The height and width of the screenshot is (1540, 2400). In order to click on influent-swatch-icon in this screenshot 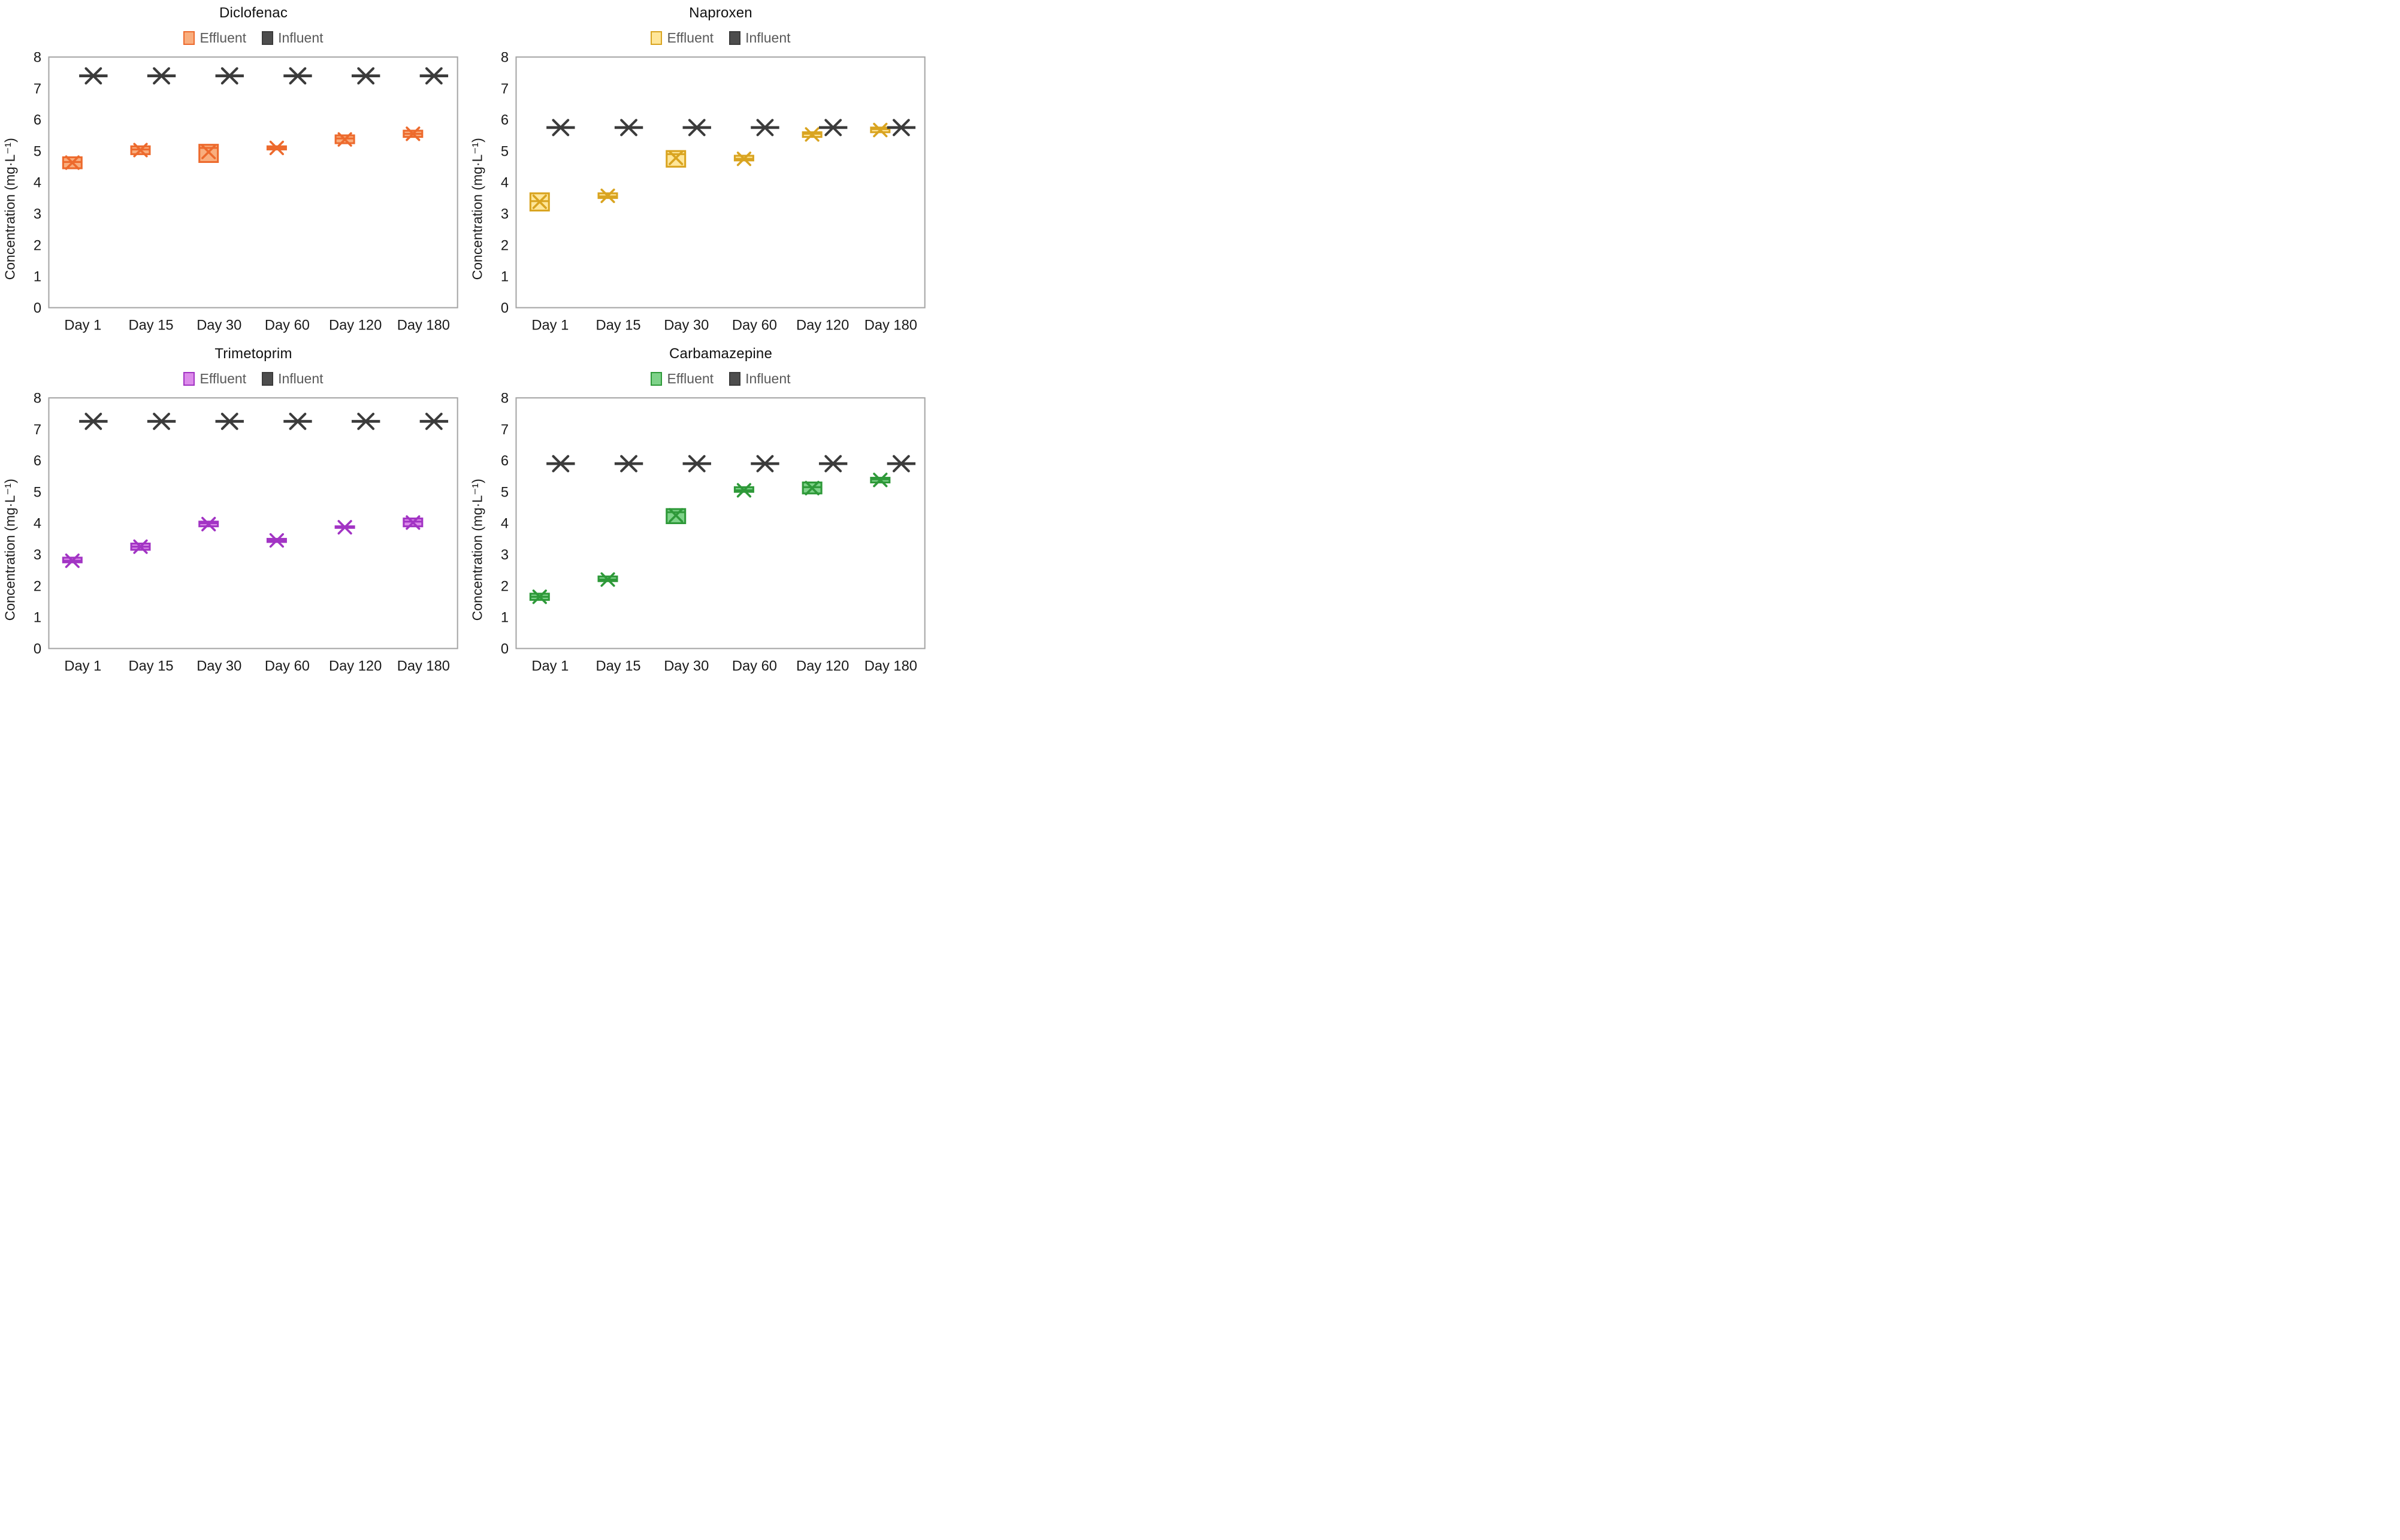, I will do `click(268, 379)`.